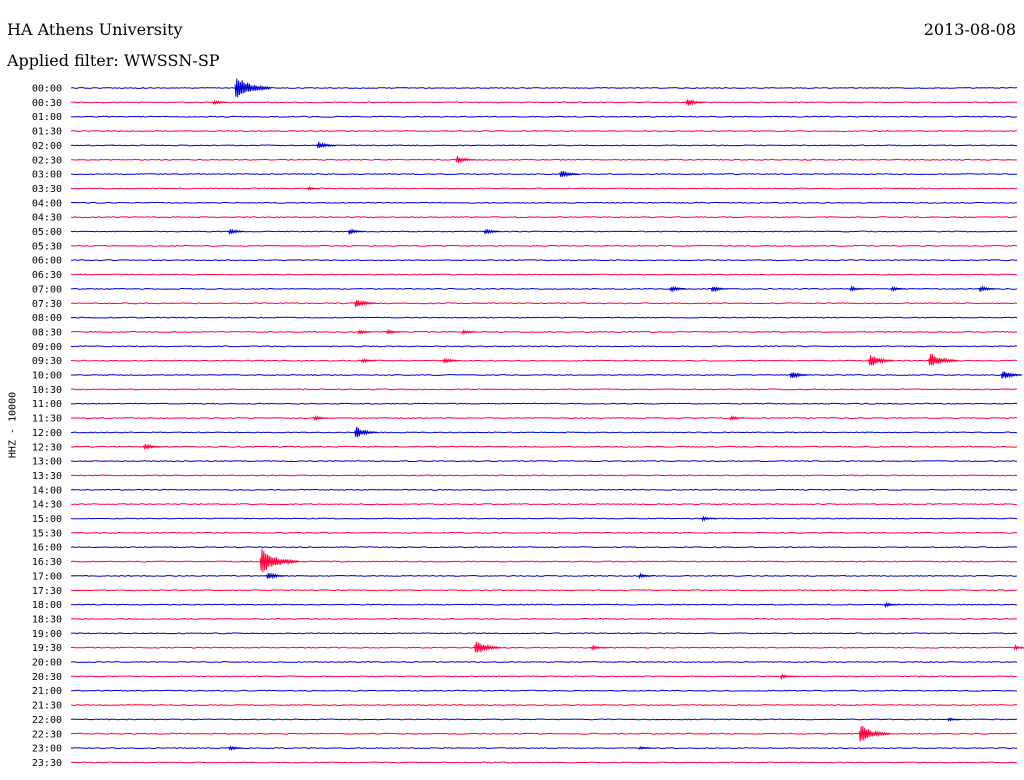 Image resolution: width=1024 pixels, height=780 pixels. What do you see at coordinates (47, 505) in the screenshot?
I see `row-label-1430: 14:30` at bounding box center [47, 505].